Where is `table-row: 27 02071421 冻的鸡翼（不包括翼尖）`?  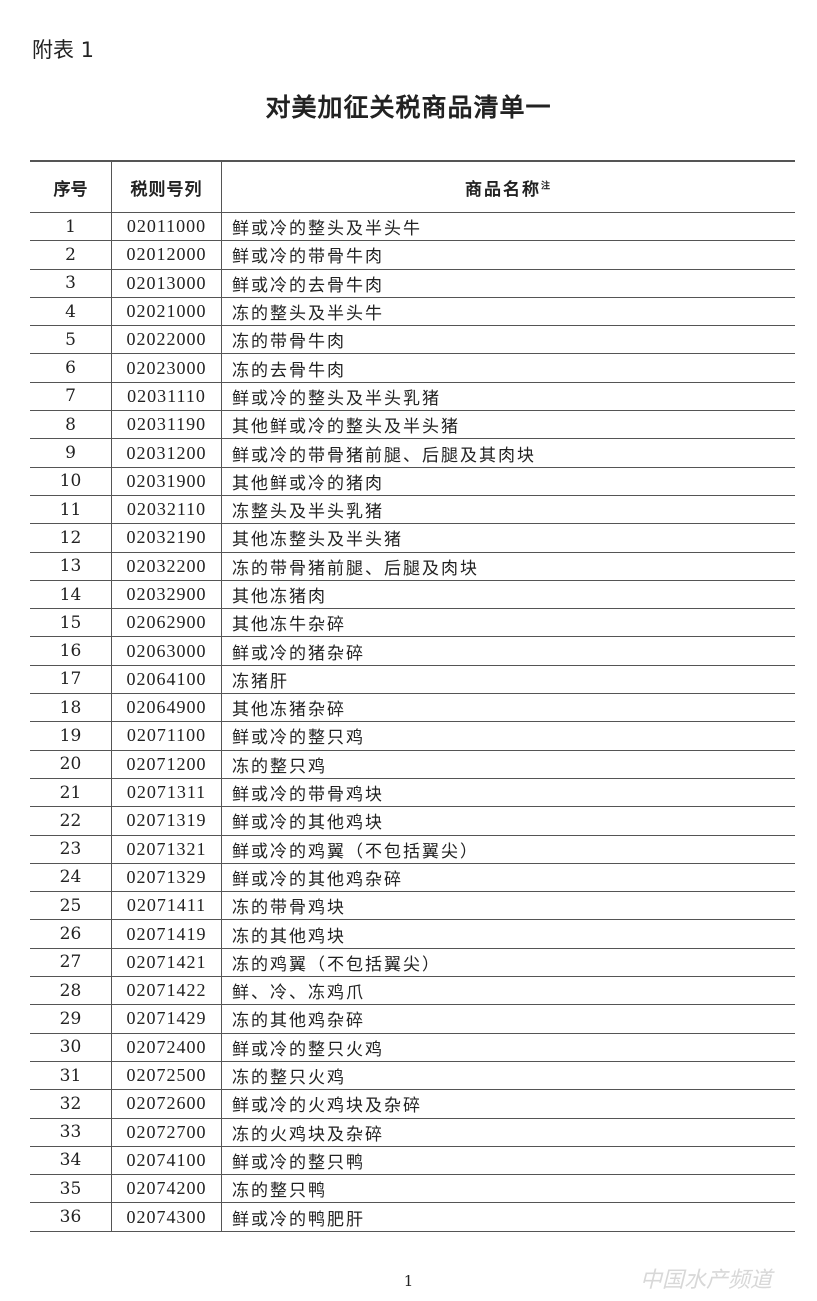
table-row: 27 02071421 冻的鸡翼（不包括翼尖） is located at coordinates (412, 963).